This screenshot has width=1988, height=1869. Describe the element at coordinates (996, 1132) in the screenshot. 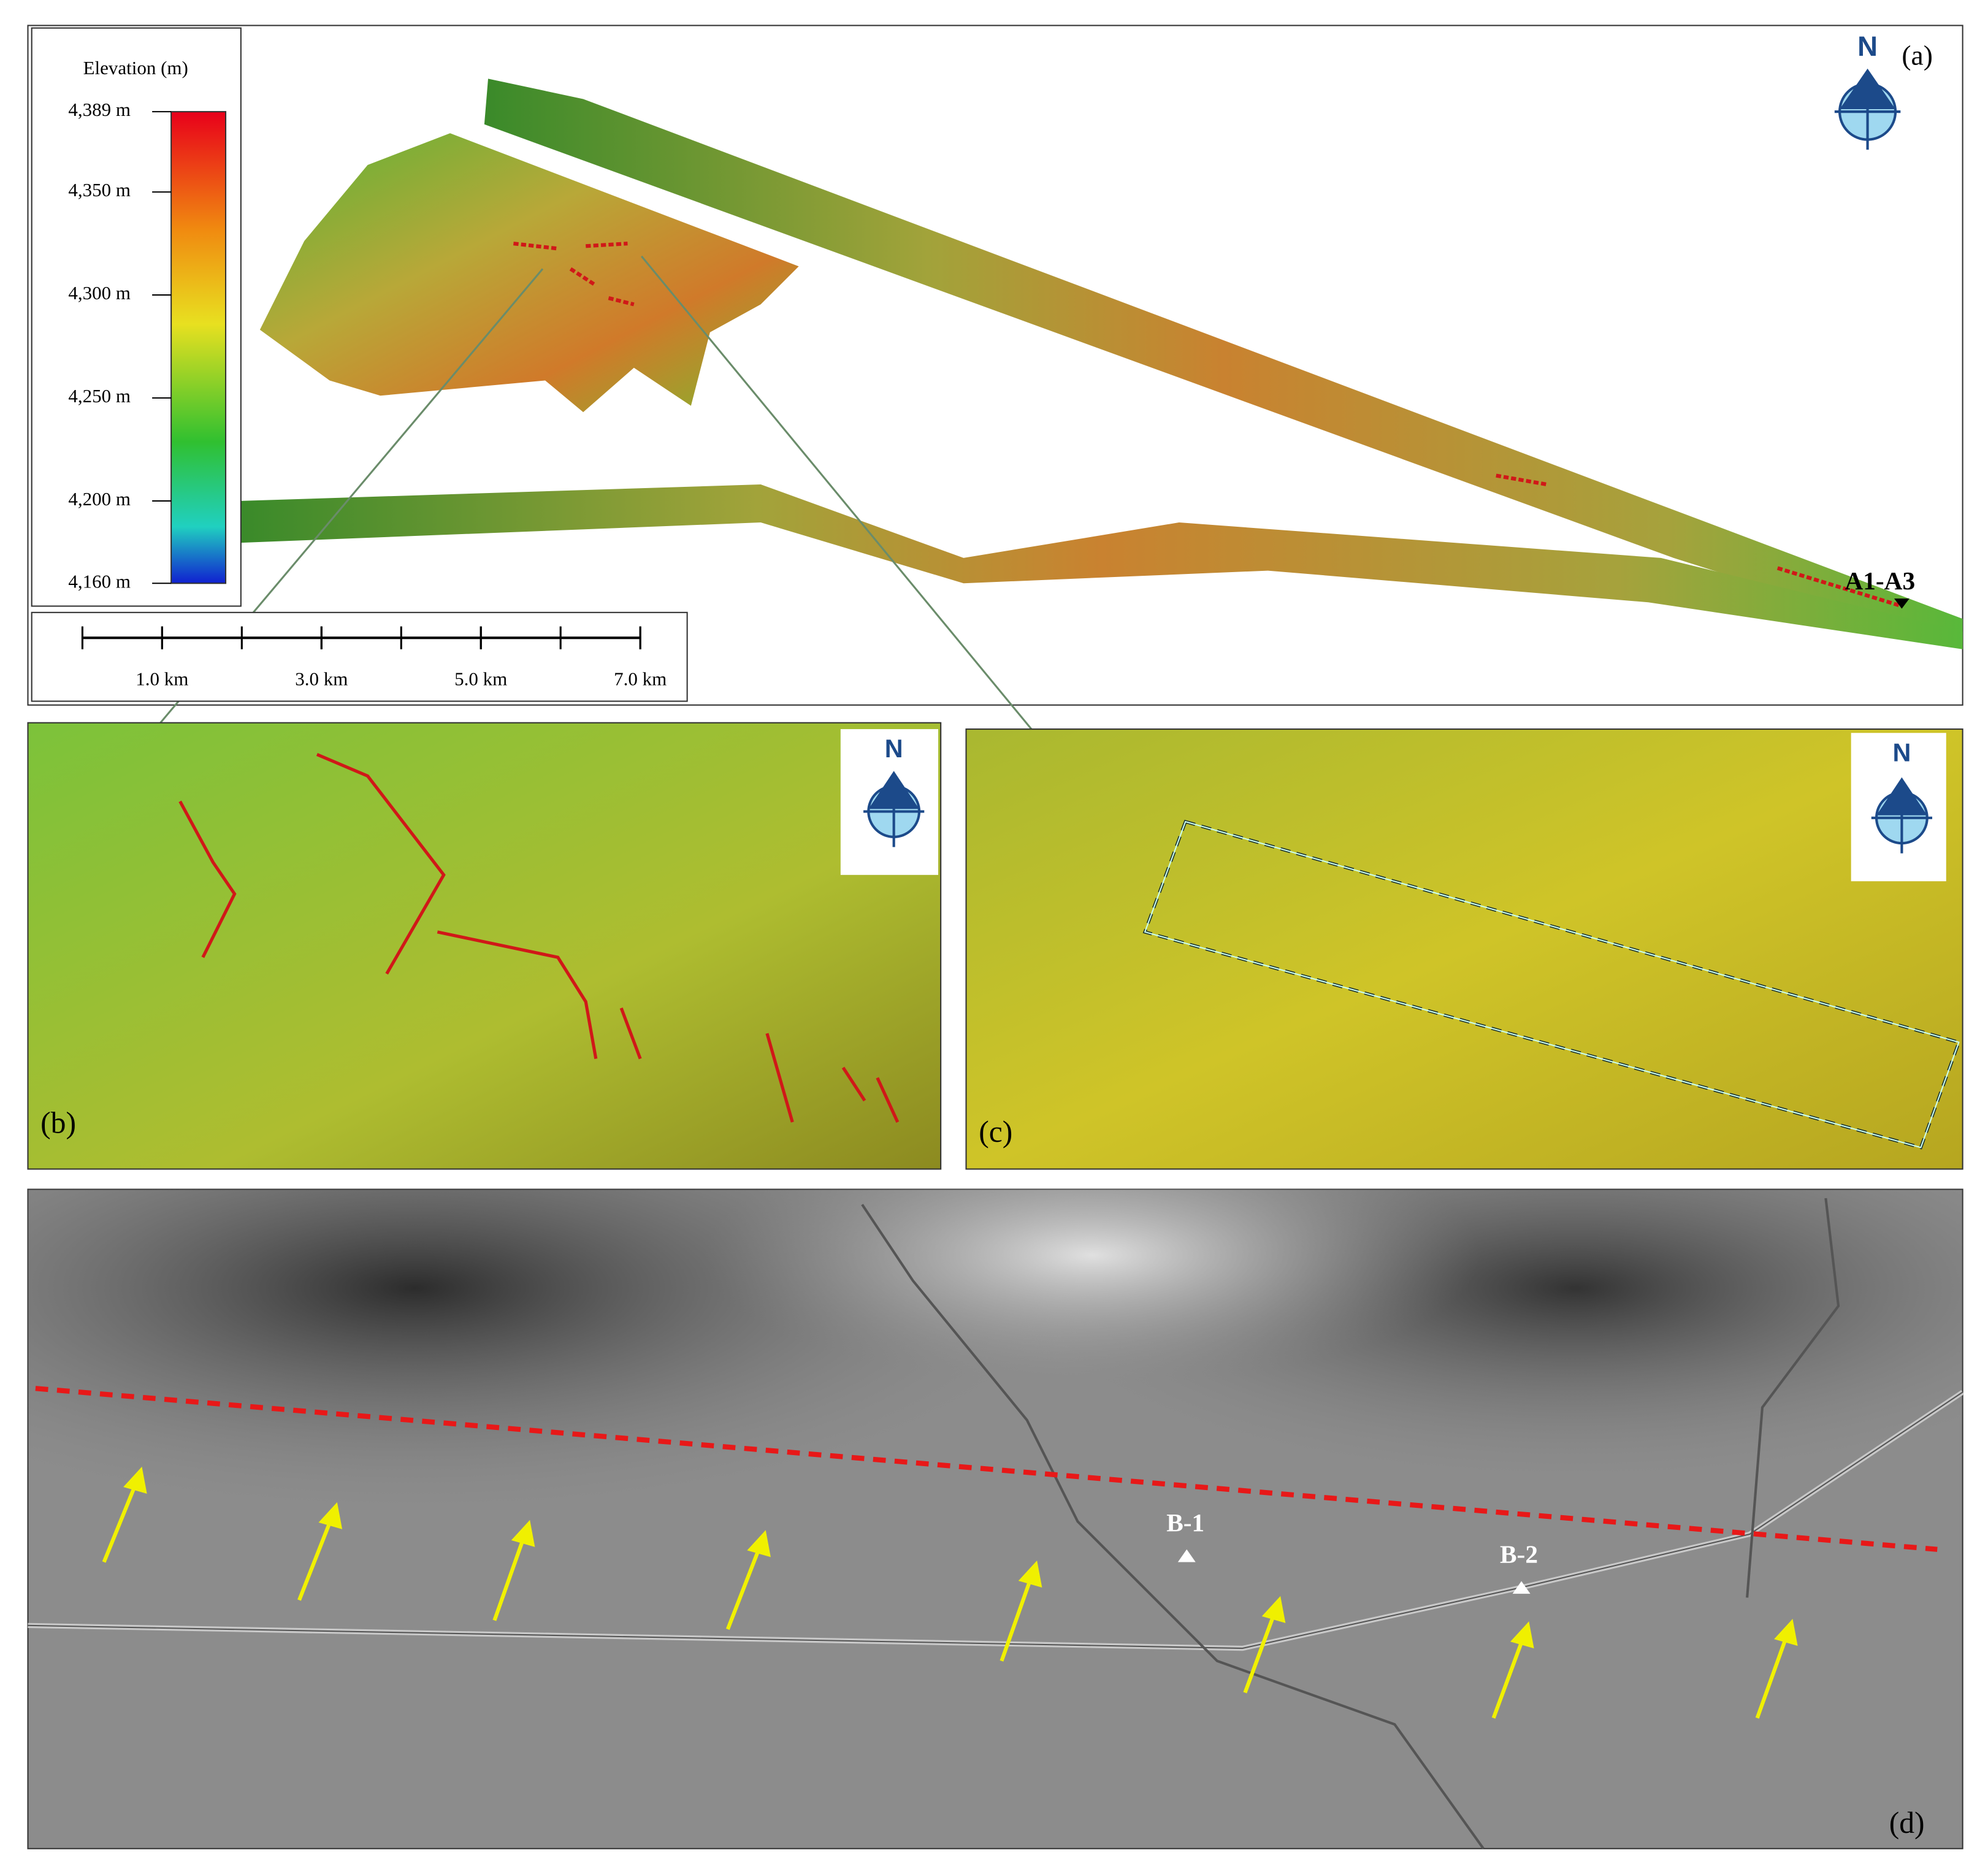

I see `panel-label: (c)` at that location.